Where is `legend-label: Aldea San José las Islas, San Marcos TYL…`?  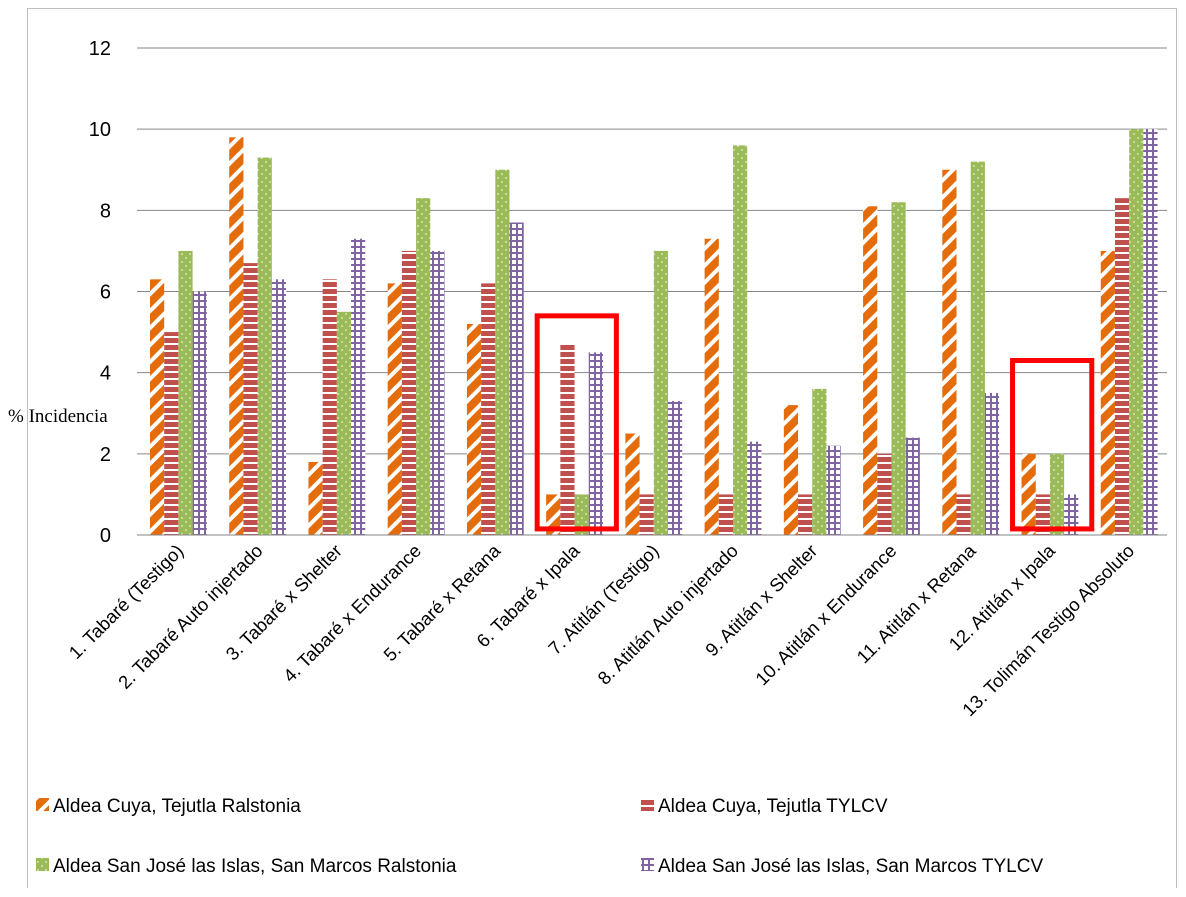 legend-label: Aldea San José las Islas, San Marcos TYL… is located at coordinates (850, 866).